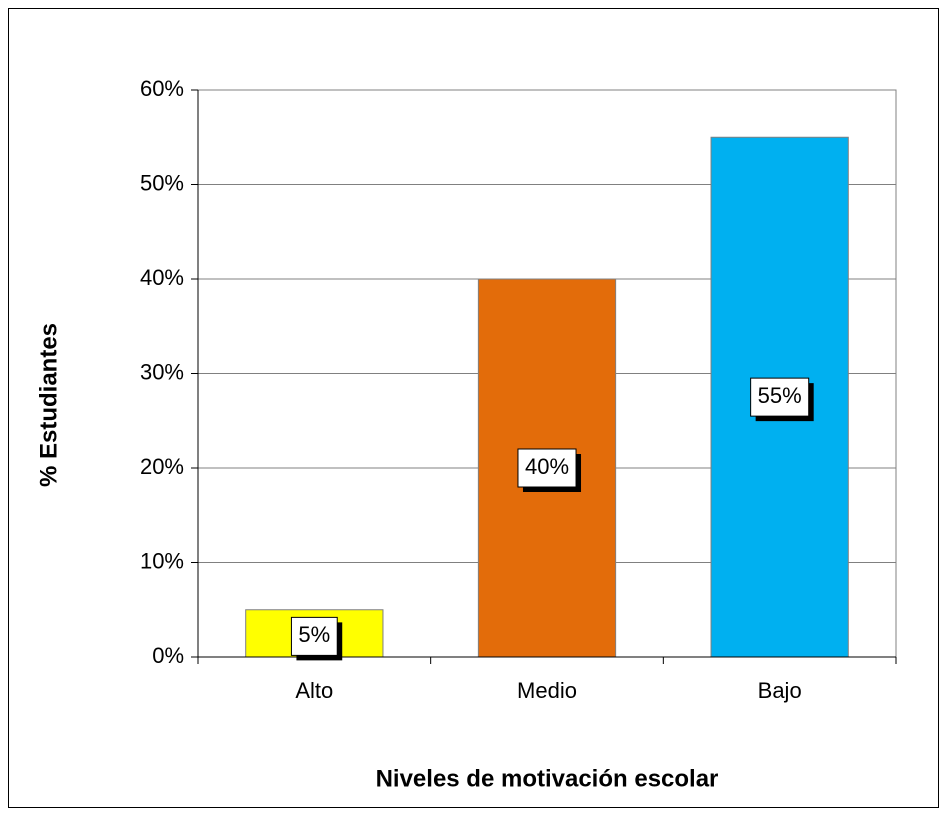 The height and width of the screenshot is (816, 947). I want to click on data-label: 40%, so click(547, 466).